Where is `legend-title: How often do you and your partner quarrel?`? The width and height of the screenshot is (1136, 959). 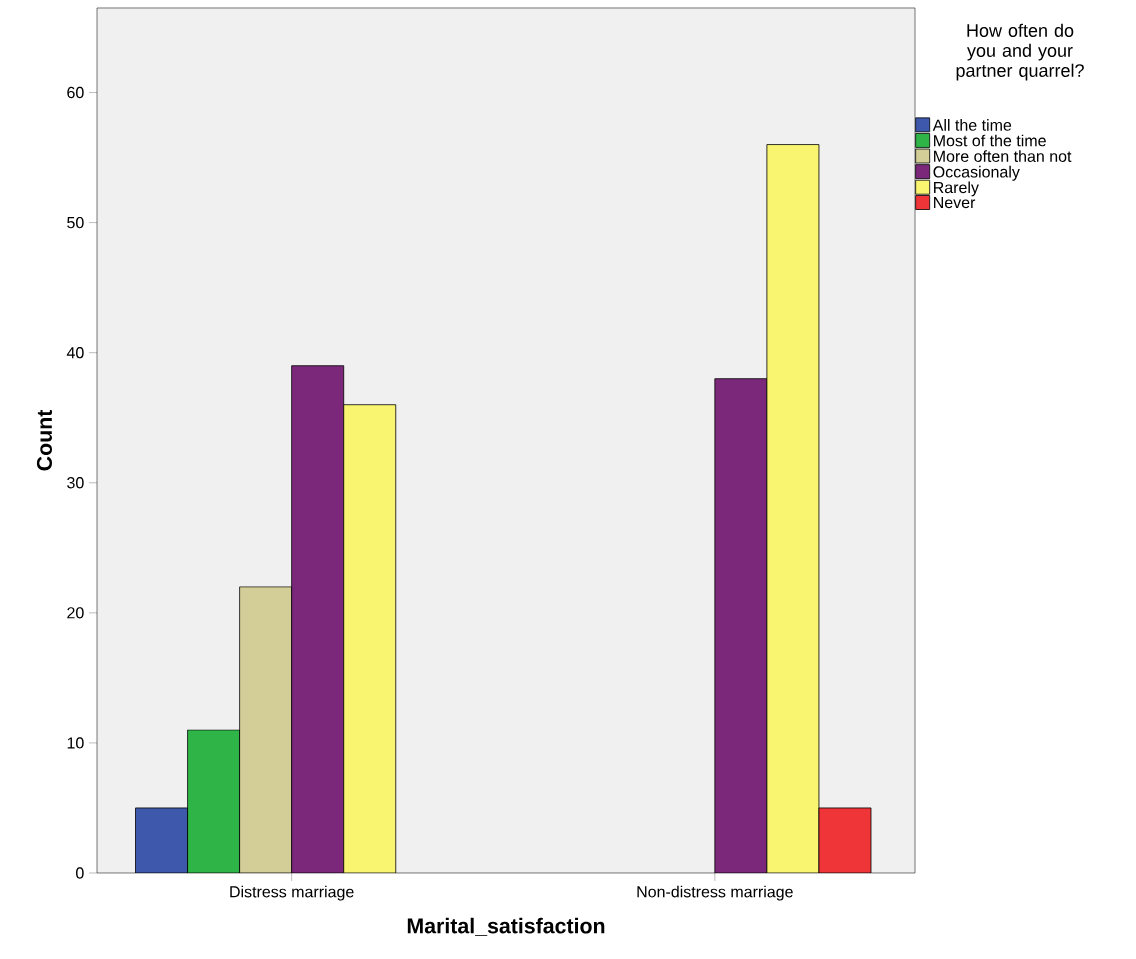
legend-title: How often do you and your partner quarrel? is located at coordinates (1020, 52).